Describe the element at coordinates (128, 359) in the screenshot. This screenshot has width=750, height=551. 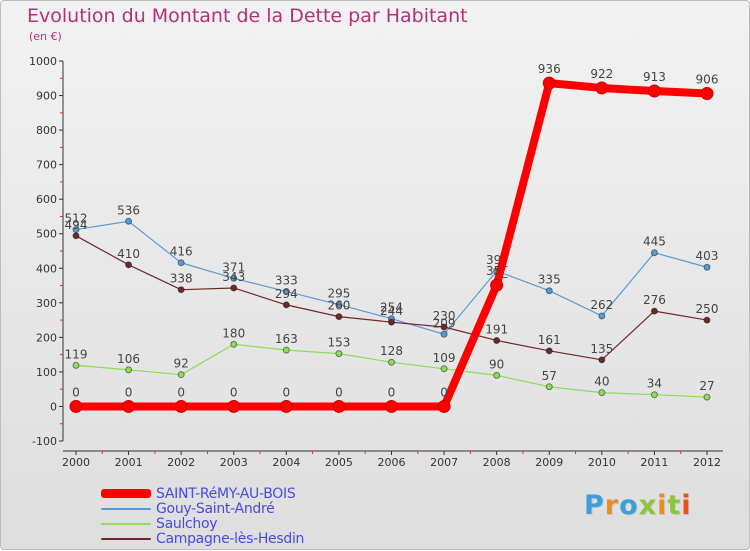
I see `data-label-saulchoy: 106` at that location.